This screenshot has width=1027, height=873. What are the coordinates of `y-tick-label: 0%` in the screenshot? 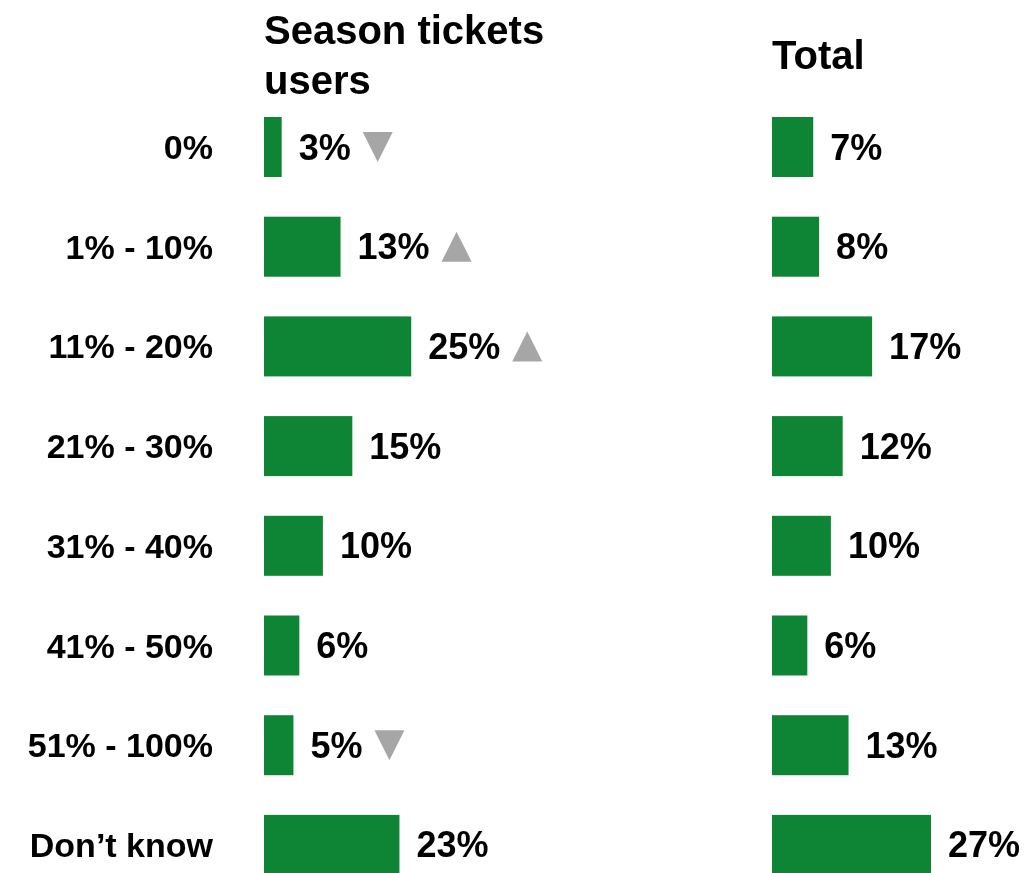 It's located at (188, 147).